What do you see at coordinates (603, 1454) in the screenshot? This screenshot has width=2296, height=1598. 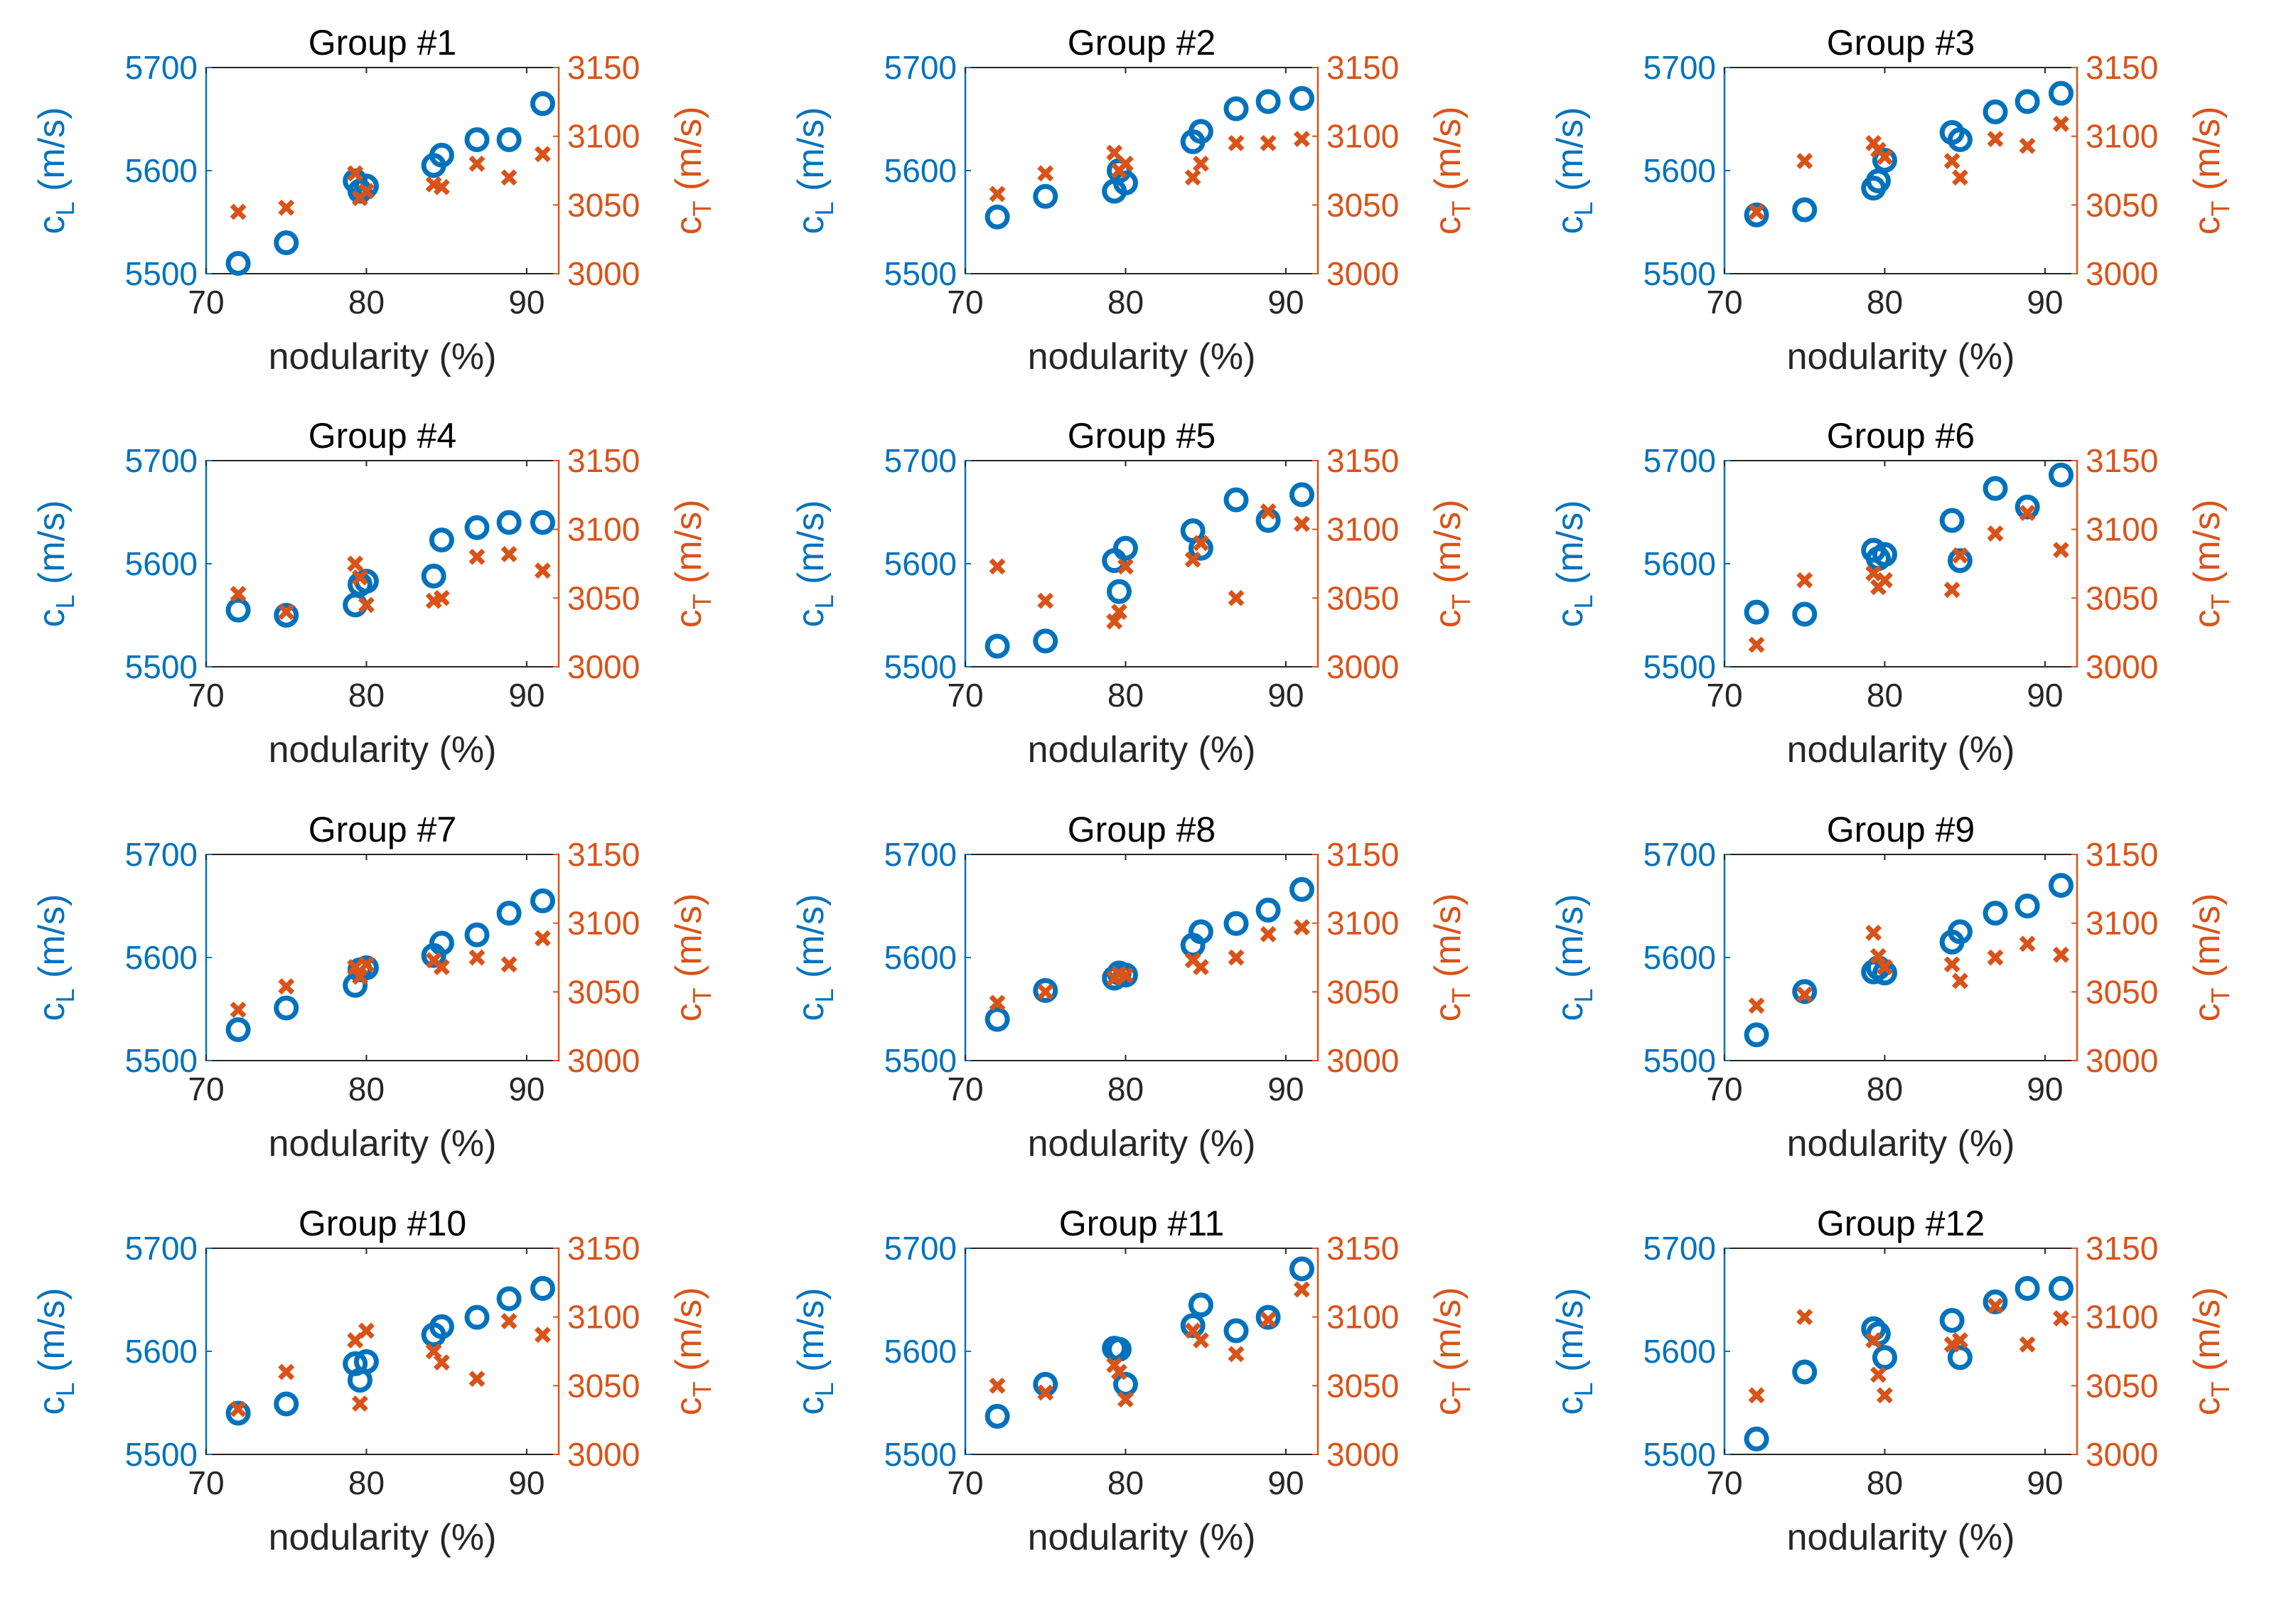 I see `right-y-tick-label: 3000` at bounding box center [603, 1454].